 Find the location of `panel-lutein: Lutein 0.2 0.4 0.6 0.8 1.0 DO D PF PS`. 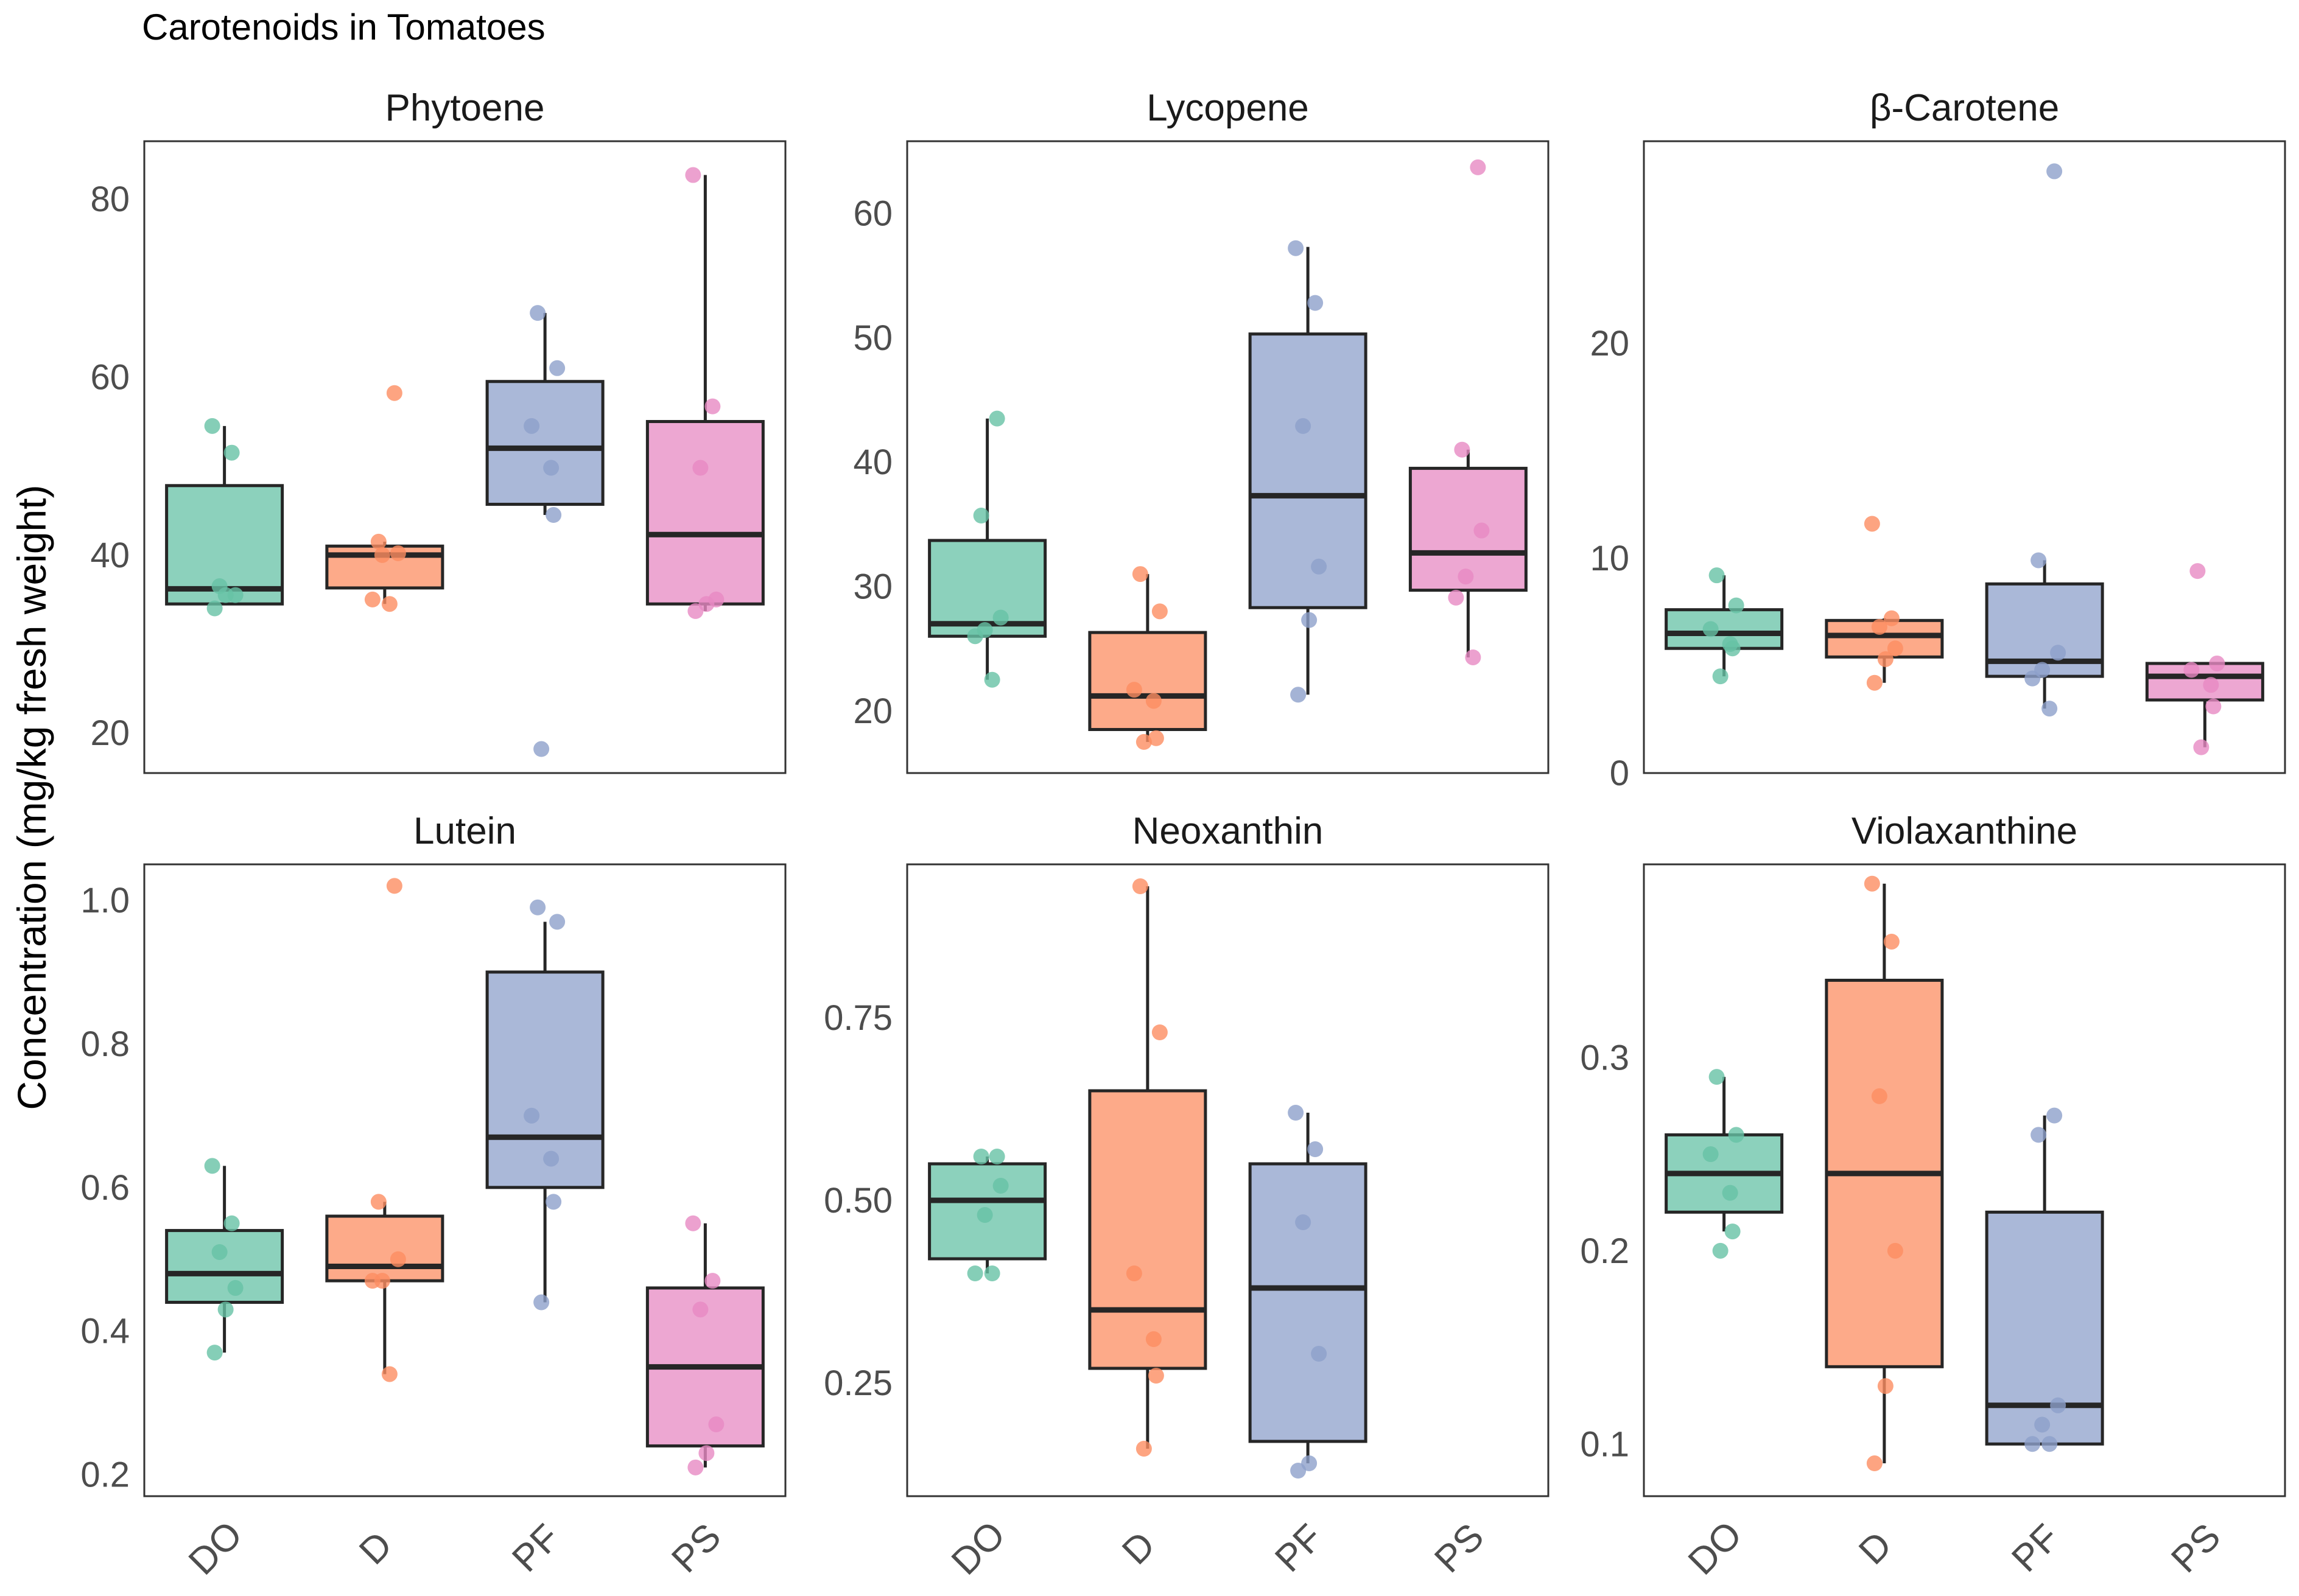

panel-lutein: Lutein 0.2 0.4 0.6 0.8 1.0 DO D PF PS is located at coordinates (433, 1196).